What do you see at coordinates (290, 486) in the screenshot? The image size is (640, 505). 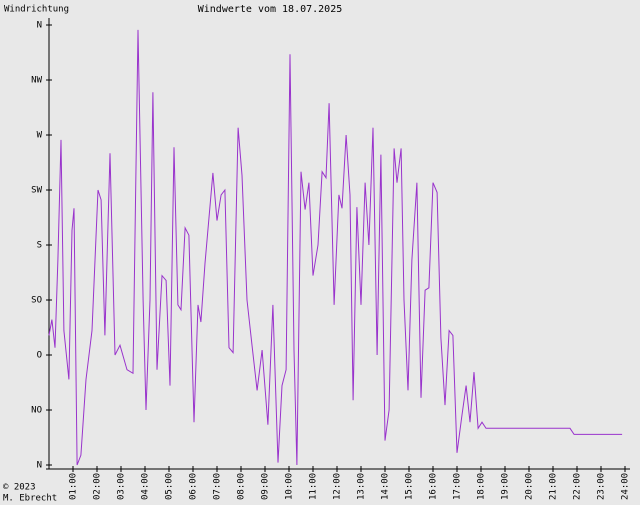 I see `x-tick-label: 10:00` at bounding box center [290, 486].